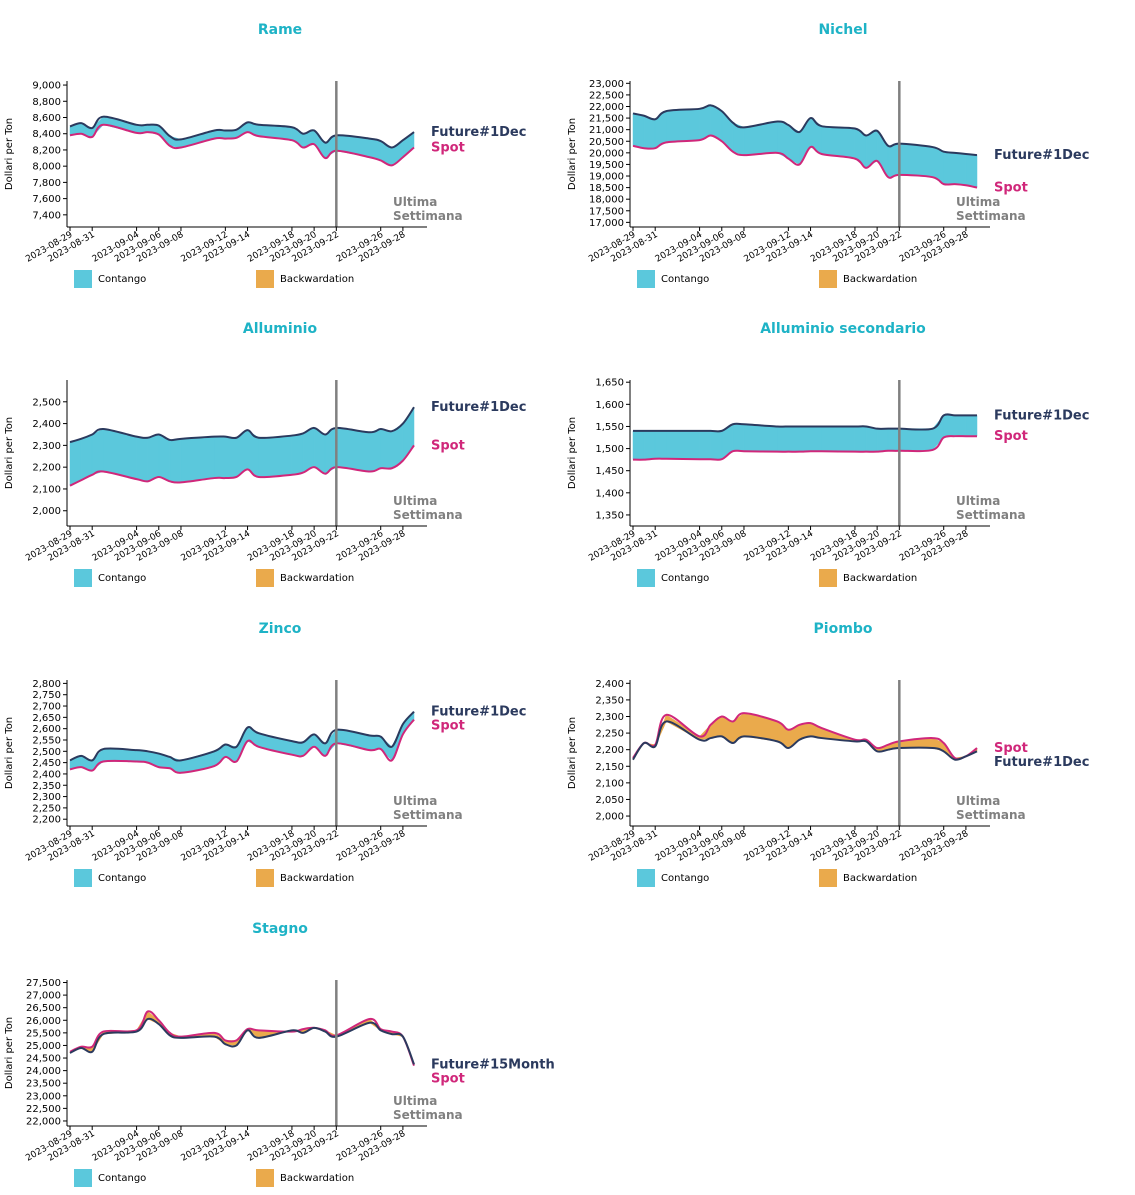 The image size is (1135, 1195). What do you see at coordinates (46, 718) in the screenshot?
I see `y-tick-label: 2,650` at bounding box center [46, 718].